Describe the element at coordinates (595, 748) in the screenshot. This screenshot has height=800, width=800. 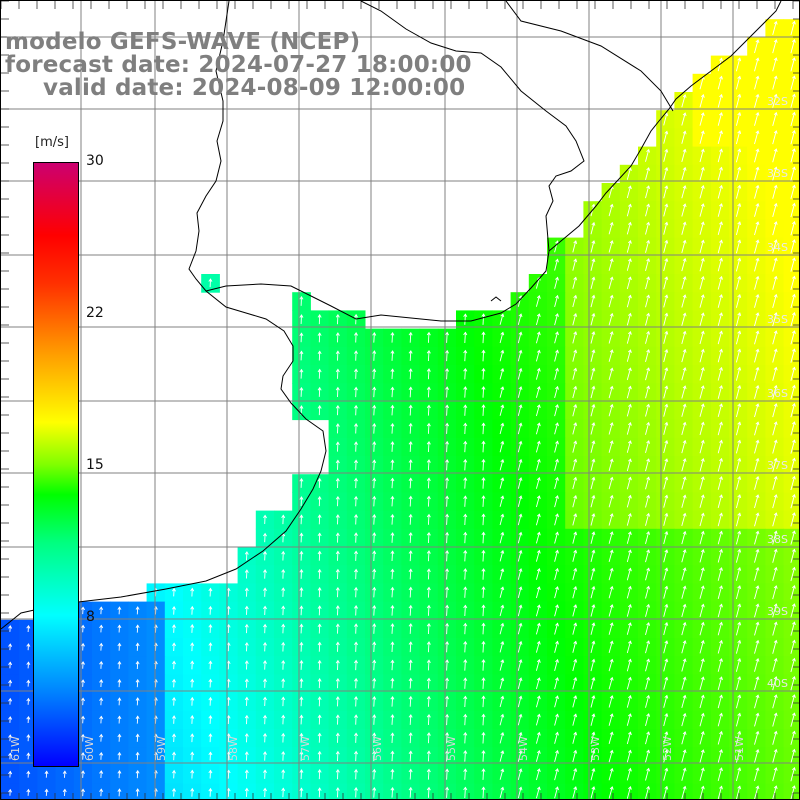
I see `longitude-label: 53W` at that location.